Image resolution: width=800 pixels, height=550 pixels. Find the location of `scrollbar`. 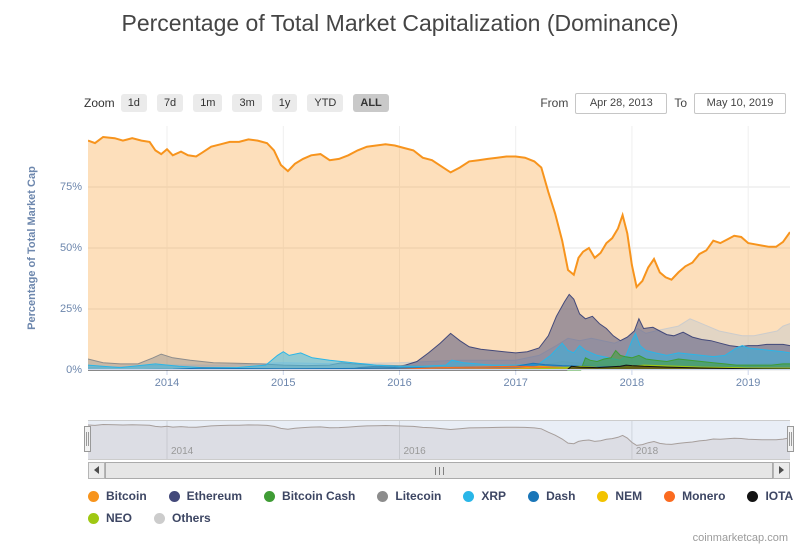

scrollbar is located at coordinates (439, 470).